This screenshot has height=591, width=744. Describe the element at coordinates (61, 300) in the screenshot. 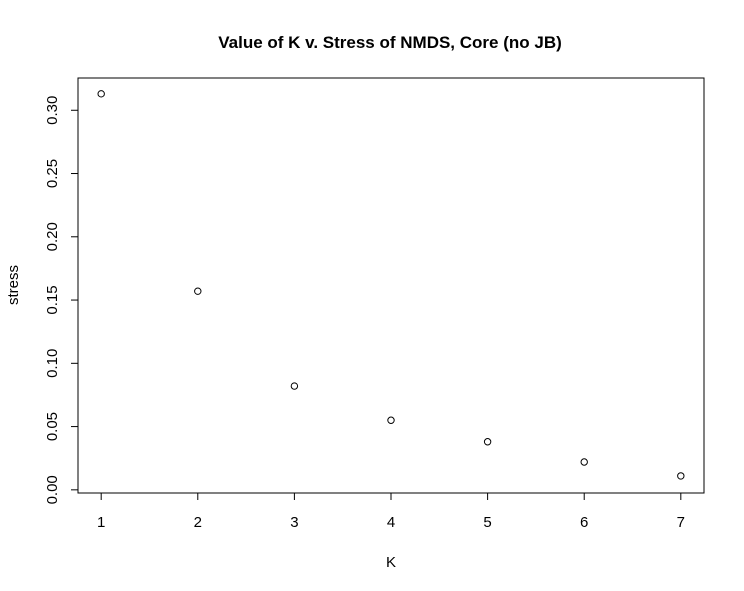

I see `y-axis: 0.00 0.05 0.10 0.15 0.20 0.25 0.30` at that location.